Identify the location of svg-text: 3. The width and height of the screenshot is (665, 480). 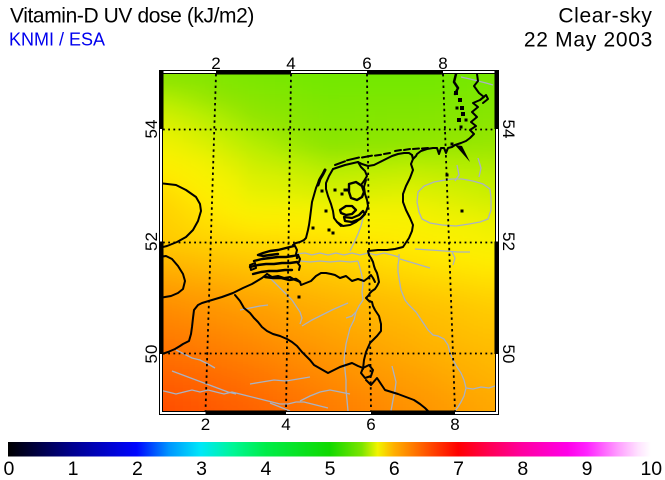
(201, 469).